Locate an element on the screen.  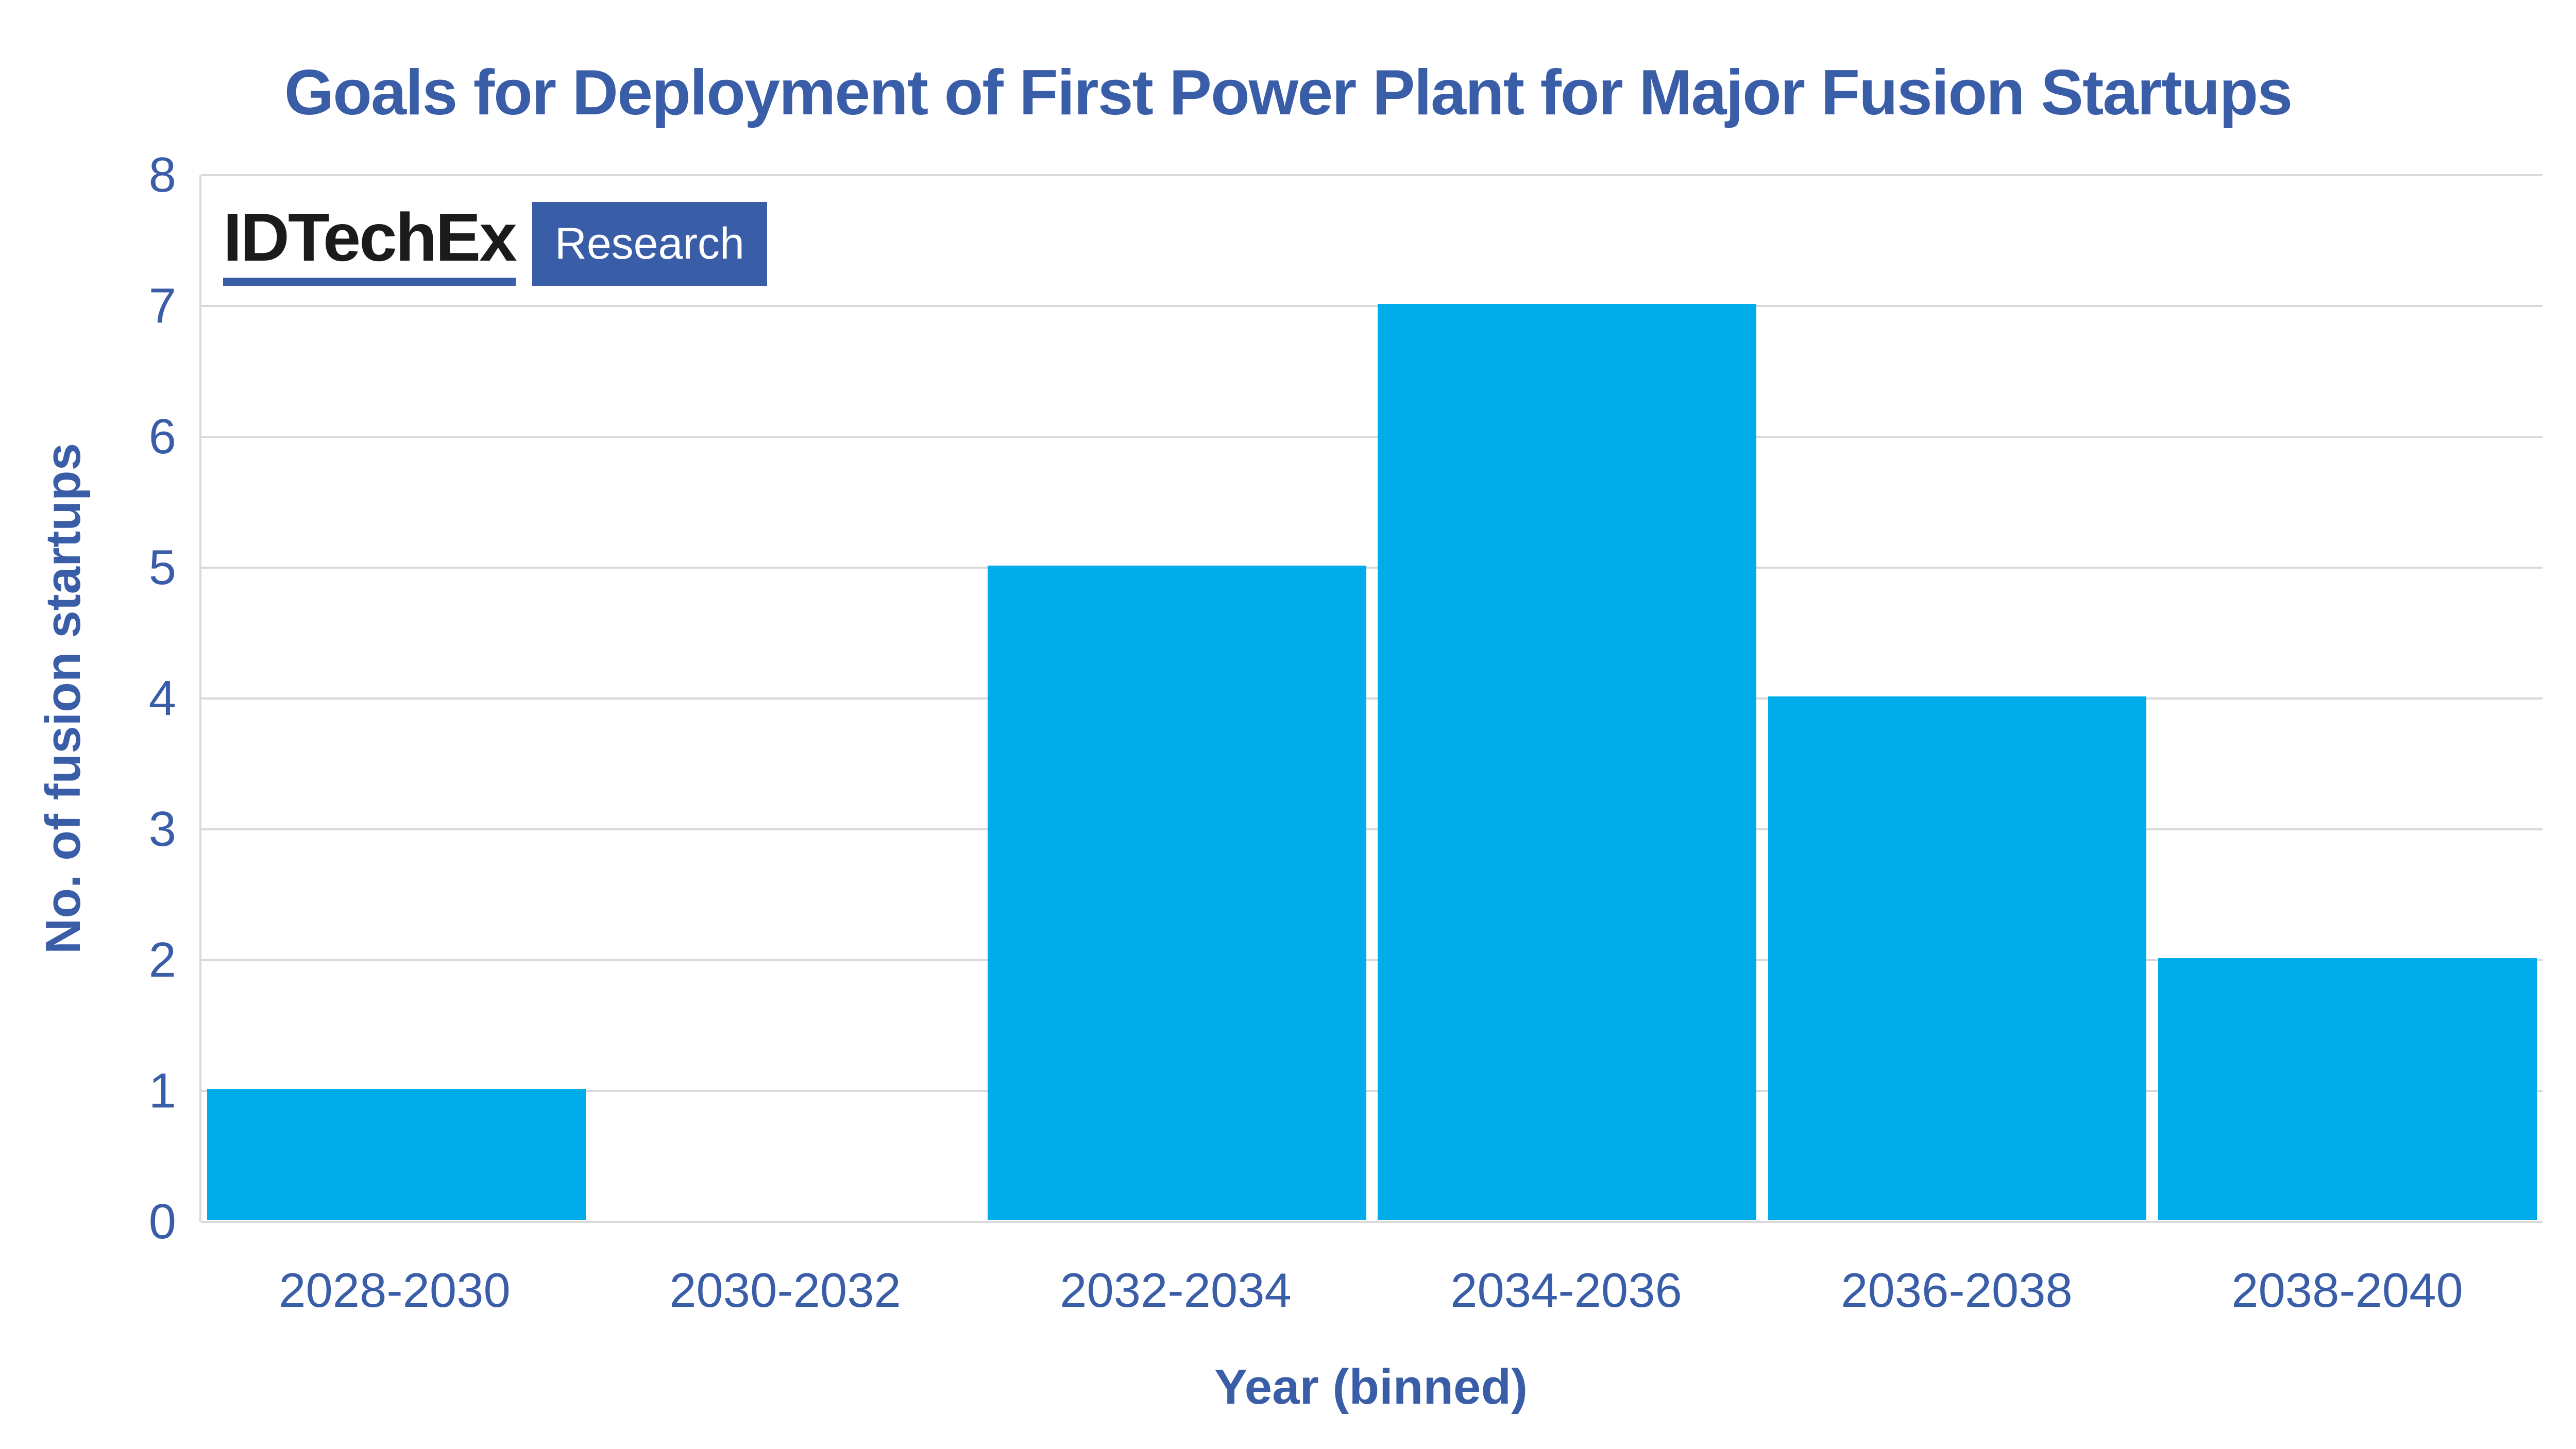
x-tick-2038-2040: 2038-2040 is located at coordinates (2347, 1290).